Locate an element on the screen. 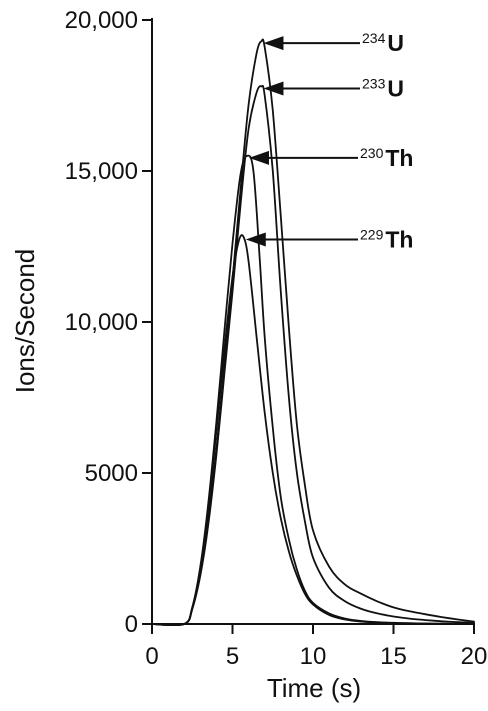  y-tick-label: 0 is located at coordinates (131, 624).